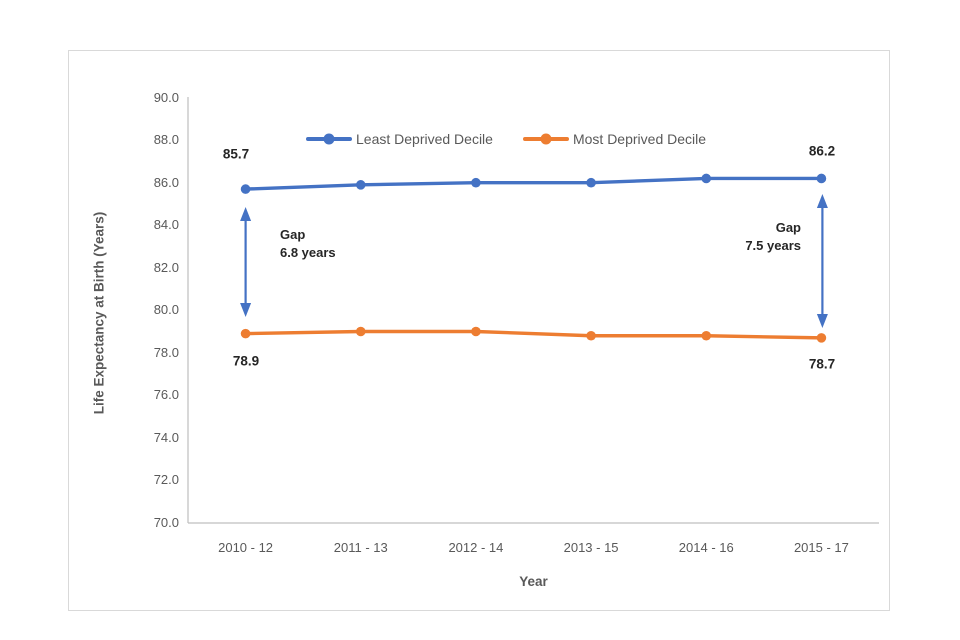 The width and height of the screenshot is (960, 640). Describe the element at coordinates (822, 201) in the screenshot. I see `gap-arrow-right-head-up-icon` at that location.